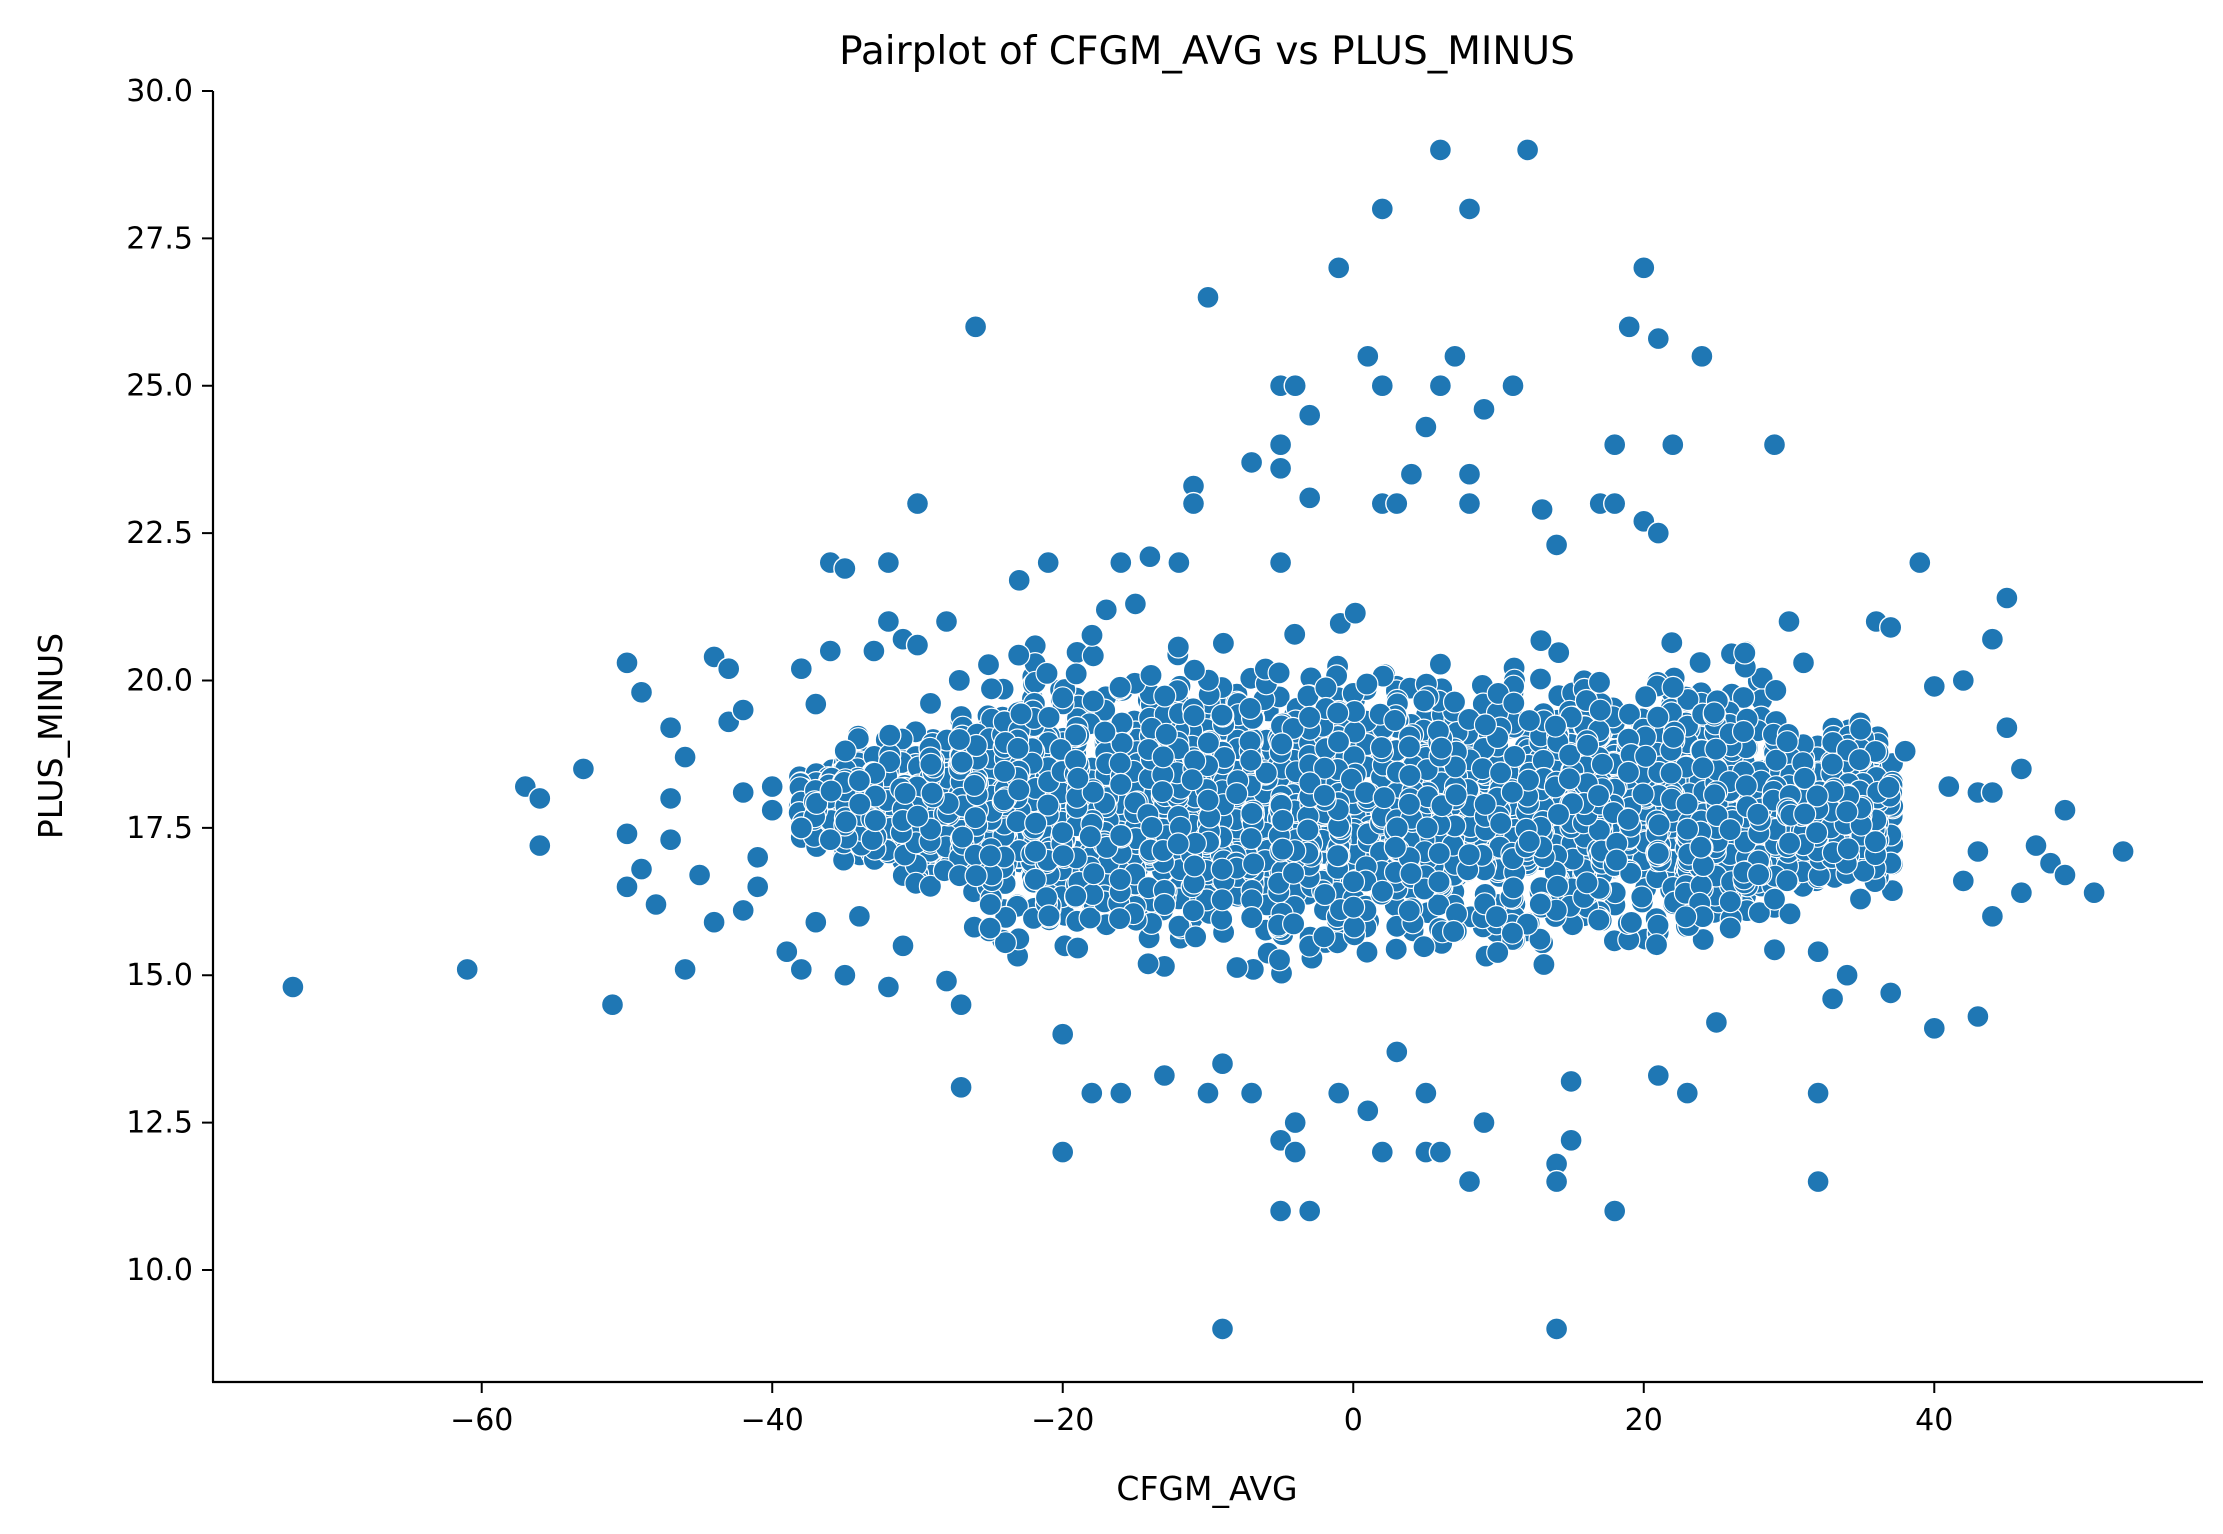  I want to click on y-tick-label: 30.0, so click(159, 91).